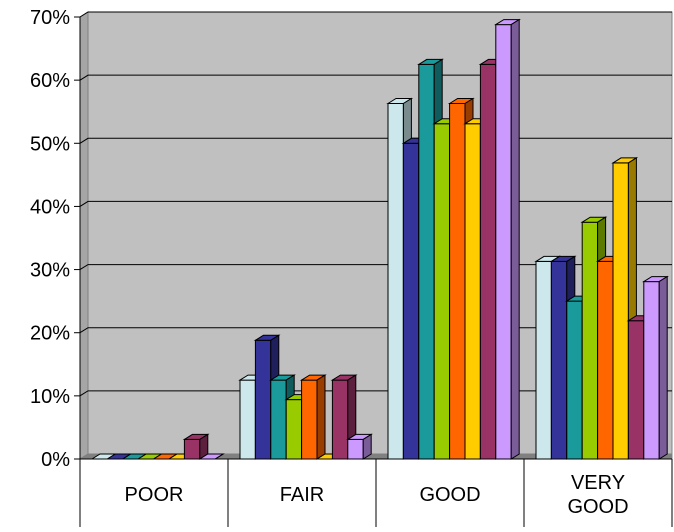 This screenshot has width=674, height=532. Describe the element at coordinates (50, 18) in the screenshot. I see `y-tick-label: 70%` at that location.